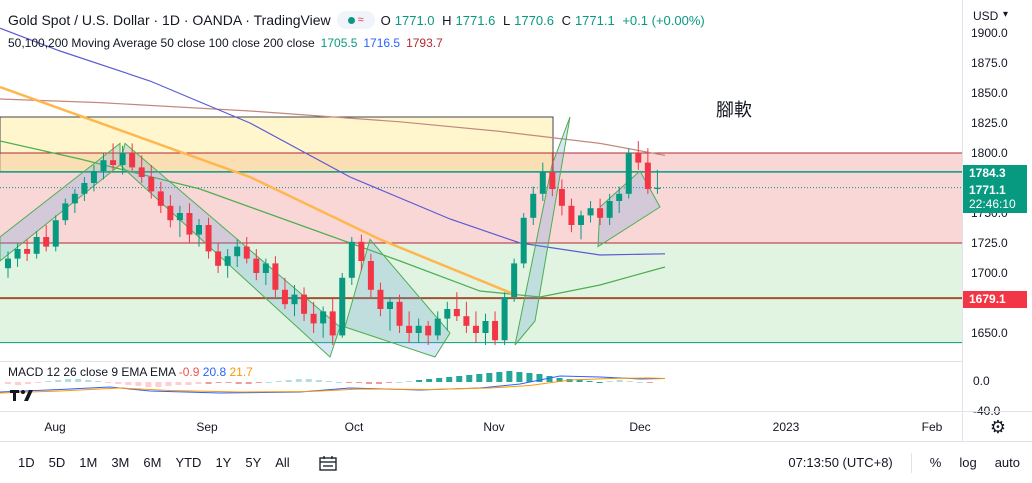  I want to click on close-label: C, so click(566, 20).